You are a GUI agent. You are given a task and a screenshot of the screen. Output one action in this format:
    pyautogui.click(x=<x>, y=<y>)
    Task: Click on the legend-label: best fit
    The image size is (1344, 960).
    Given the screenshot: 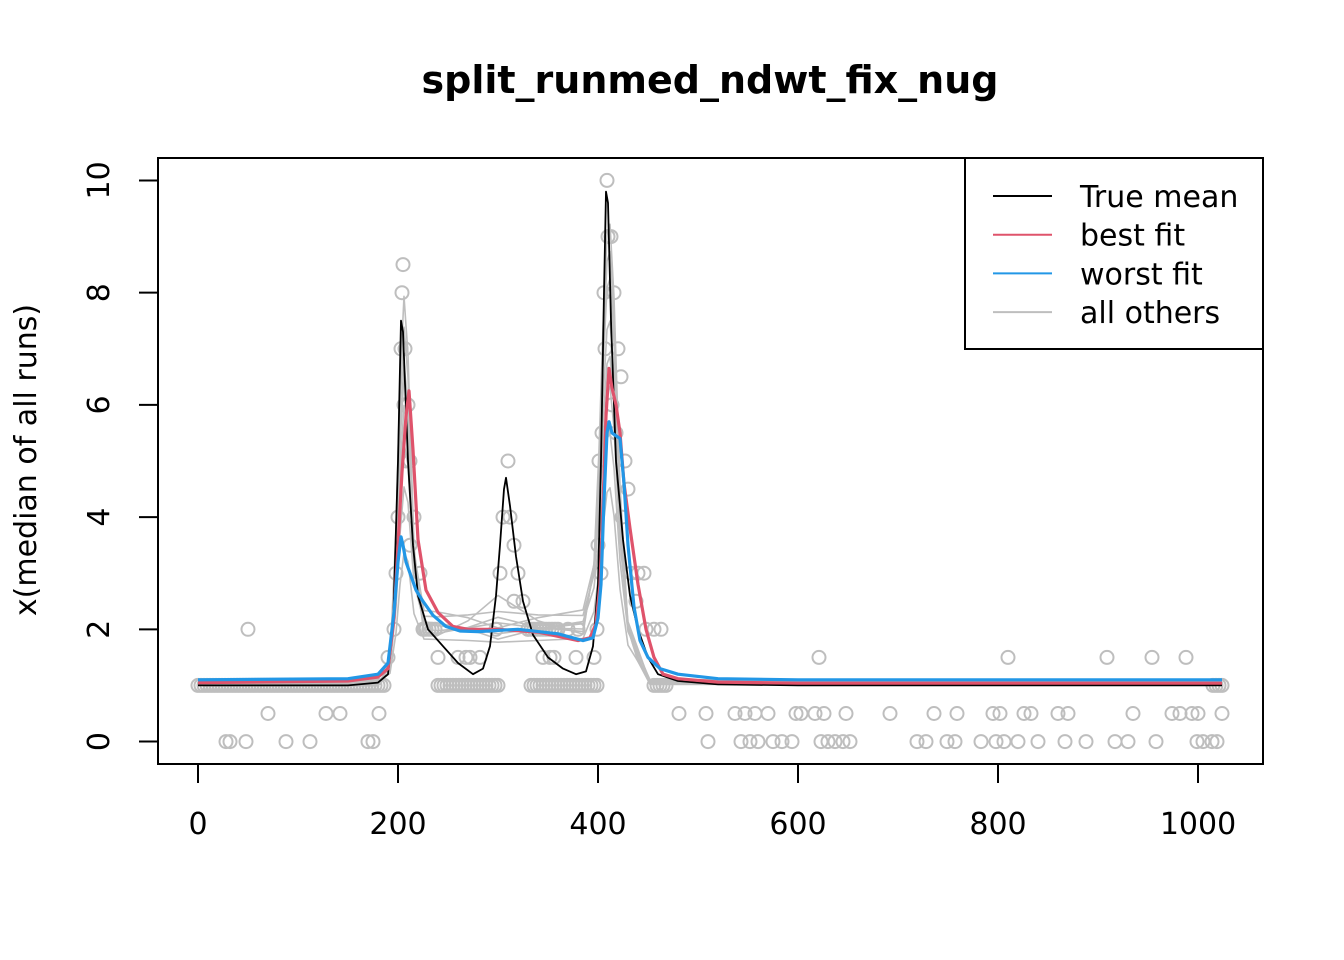 What is the action you would take?
    pyautogui.click(x=1132, y=236)
    